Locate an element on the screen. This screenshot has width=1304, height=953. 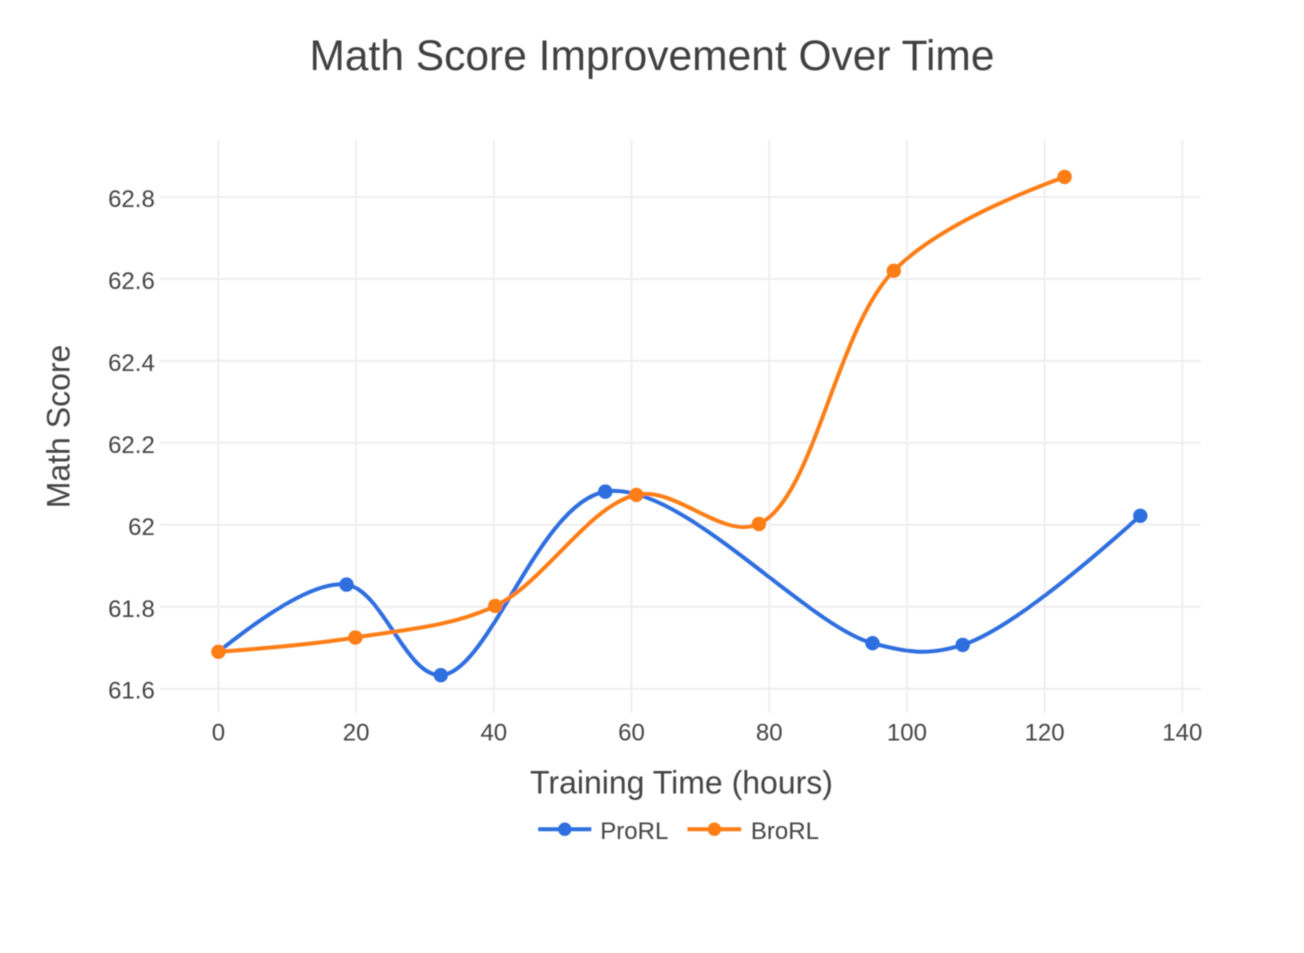
svg-text: 120 is located at coordinates (1045, 733).